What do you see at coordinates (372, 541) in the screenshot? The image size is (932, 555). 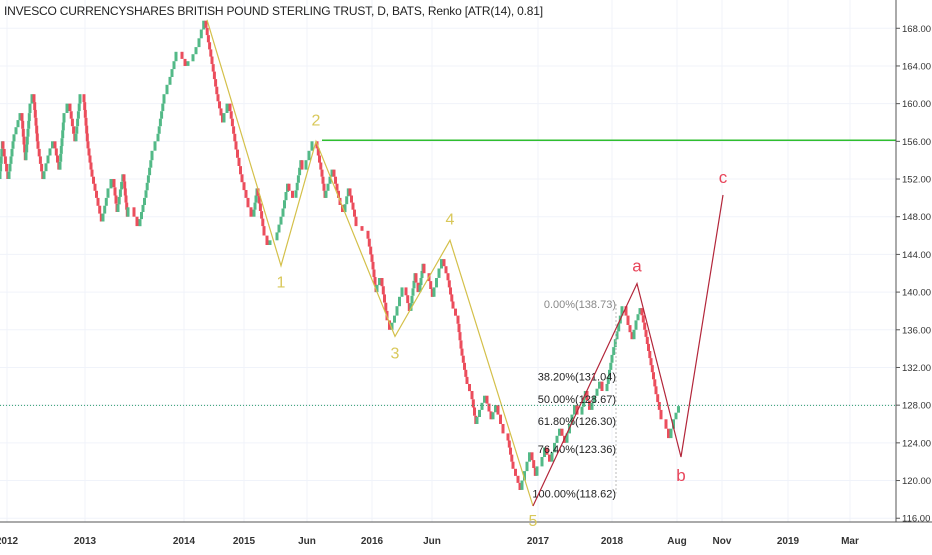 I see `x-tick-label: 2016` at bounding box center [372, 541].